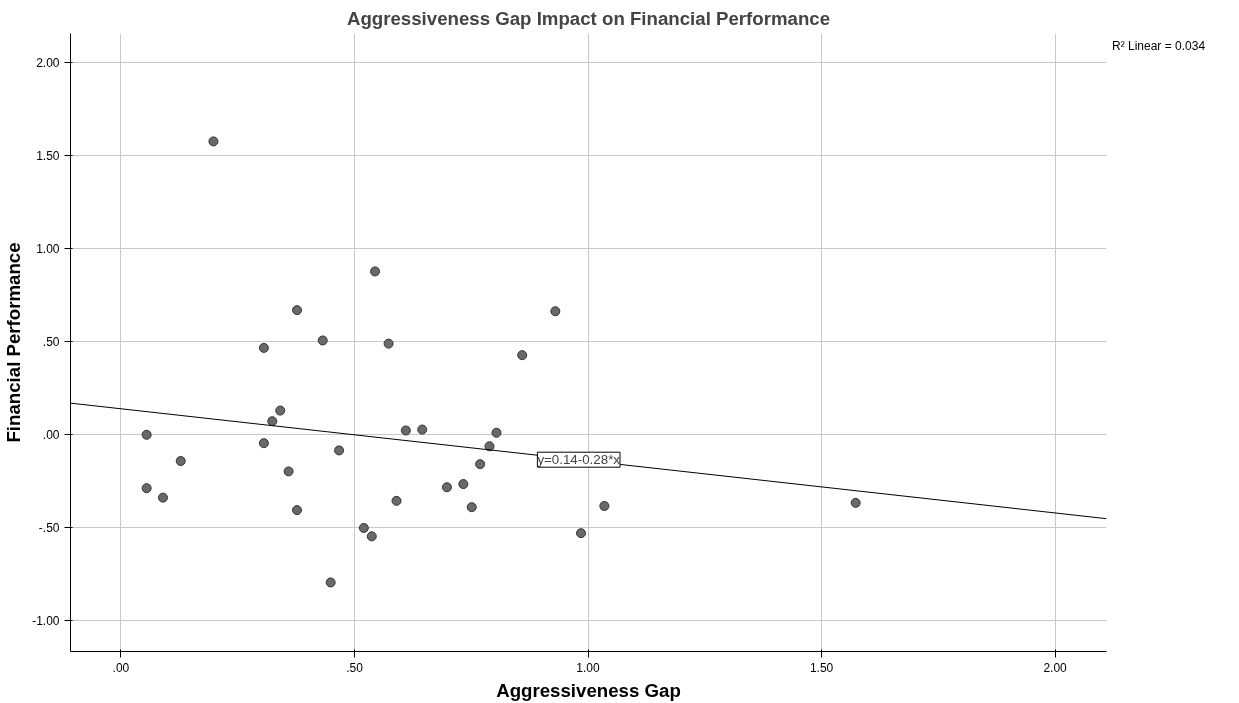  What do you see at coordinates (1159, 46) in the screenshot?
I see `text: R² Linear = 0.034` at bounding box center [1159, 46].